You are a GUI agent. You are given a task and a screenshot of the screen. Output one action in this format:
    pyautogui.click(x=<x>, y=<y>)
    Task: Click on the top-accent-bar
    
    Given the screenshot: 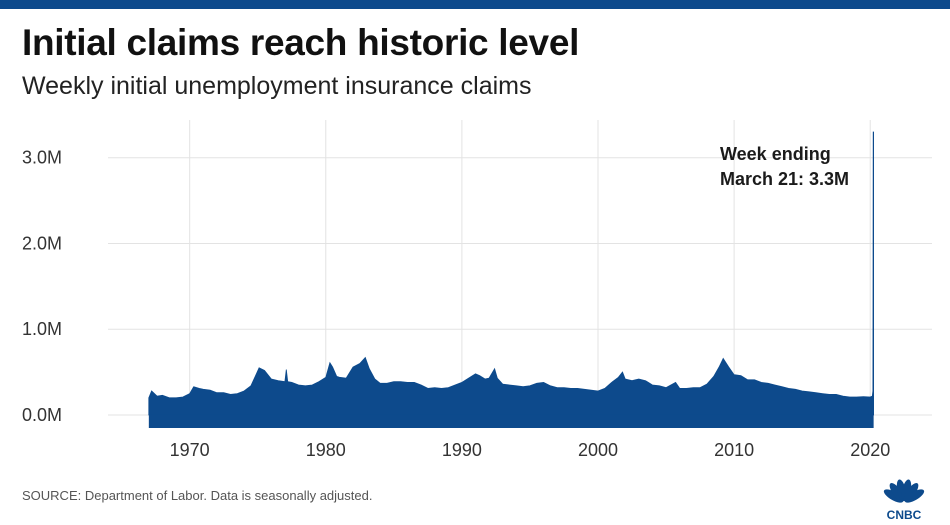 What is the action you would take?
    pyautogui.click(x=475, y=4)
    